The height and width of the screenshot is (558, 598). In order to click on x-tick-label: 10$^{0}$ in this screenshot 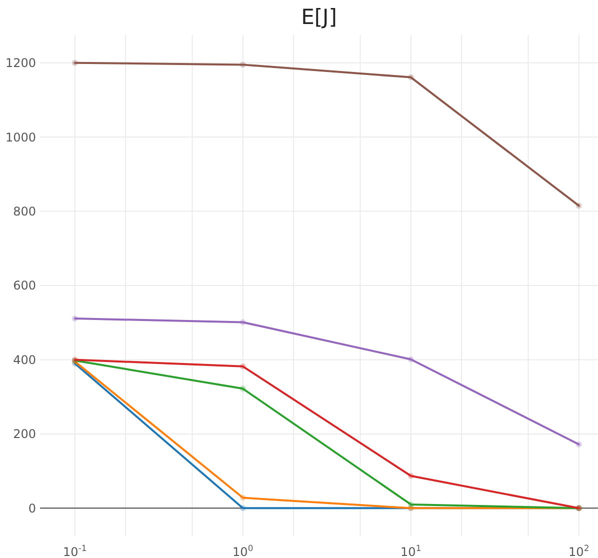, I will do `click(243, 550)`.